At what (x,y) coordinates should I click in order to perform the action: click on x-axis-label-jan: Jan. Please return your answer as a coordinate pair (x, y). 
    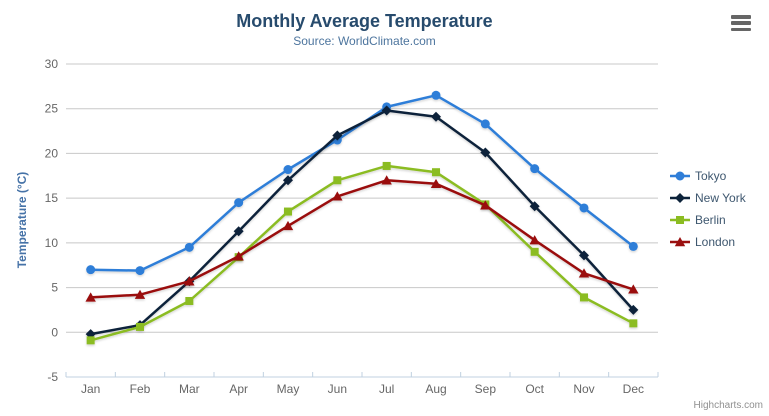
    Looking at the image, I should click on (90, 389).